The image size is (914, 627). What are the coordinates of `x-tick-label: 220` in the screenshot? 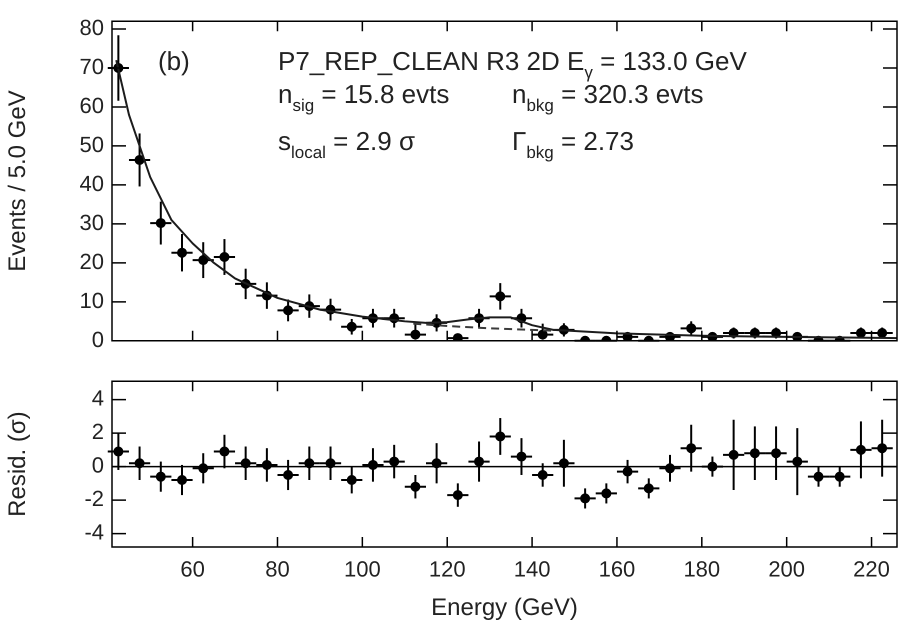 It's located at (871, 569).